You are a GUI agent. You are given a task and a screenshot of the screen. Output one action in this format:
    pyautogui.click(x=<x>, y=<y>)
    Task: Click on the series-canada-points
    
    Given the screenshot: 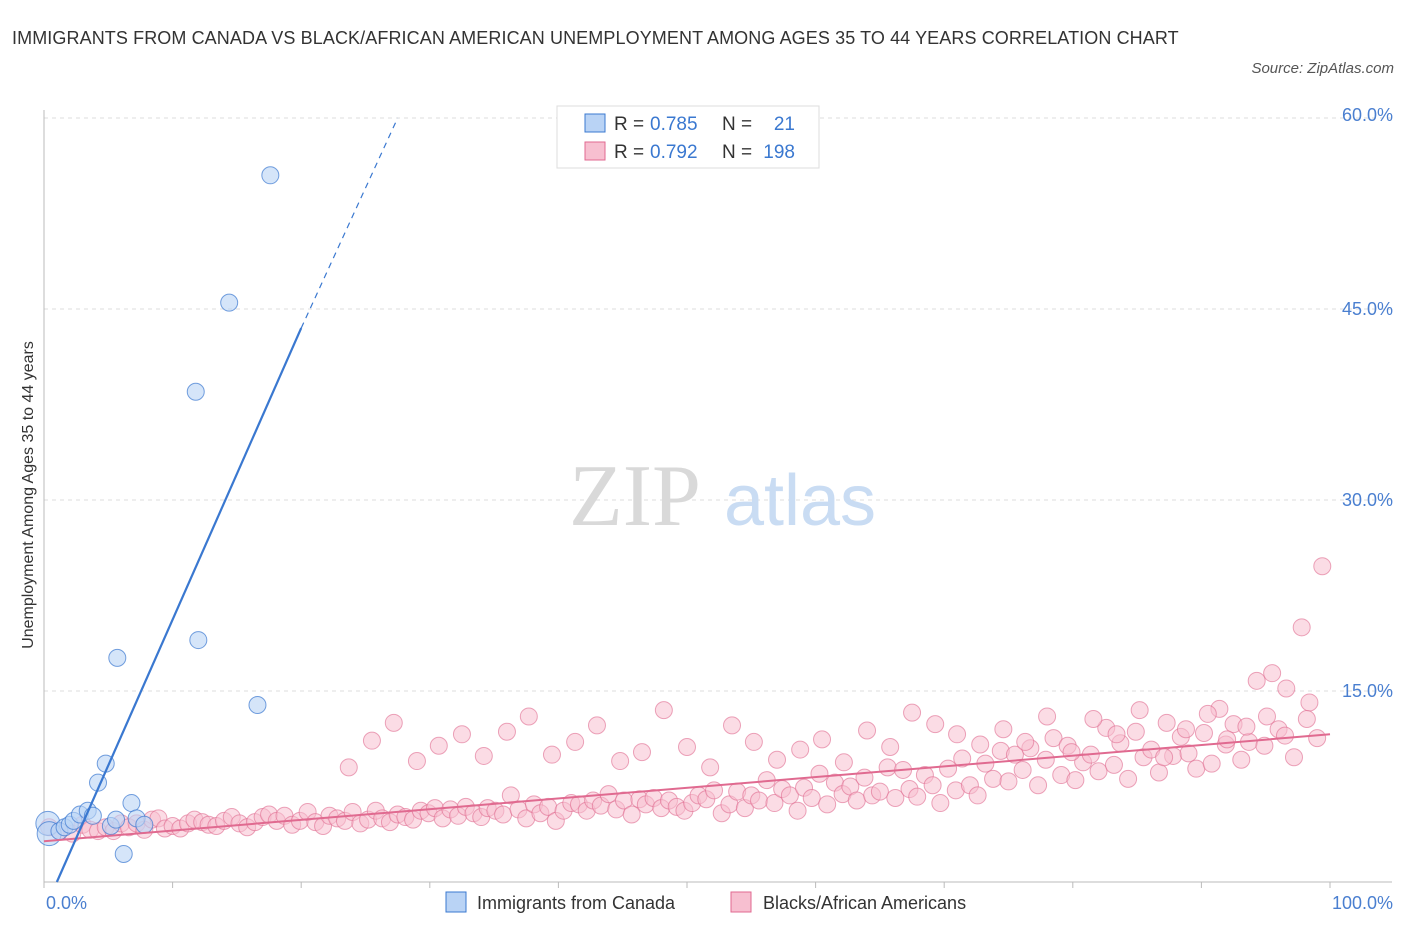 What is the action you would take?
    pyautogui.click(x=157, y=514)
    